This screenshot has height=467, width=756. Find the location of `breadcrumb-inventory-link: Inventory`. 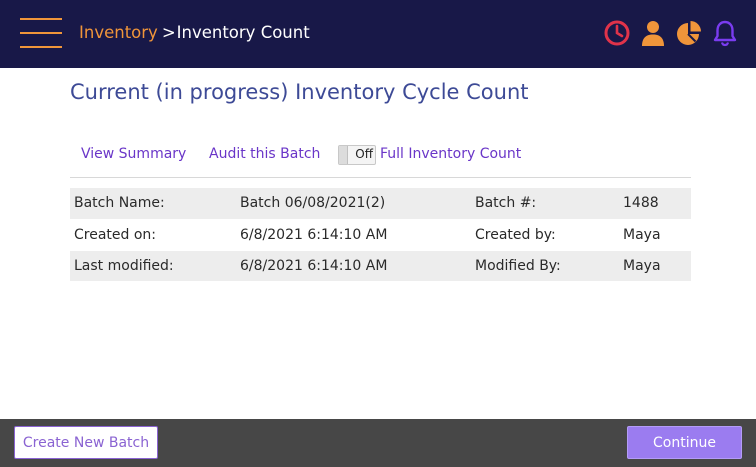

breadcrumb-inventory-link: Inventory is located at coordinates (118, 32).